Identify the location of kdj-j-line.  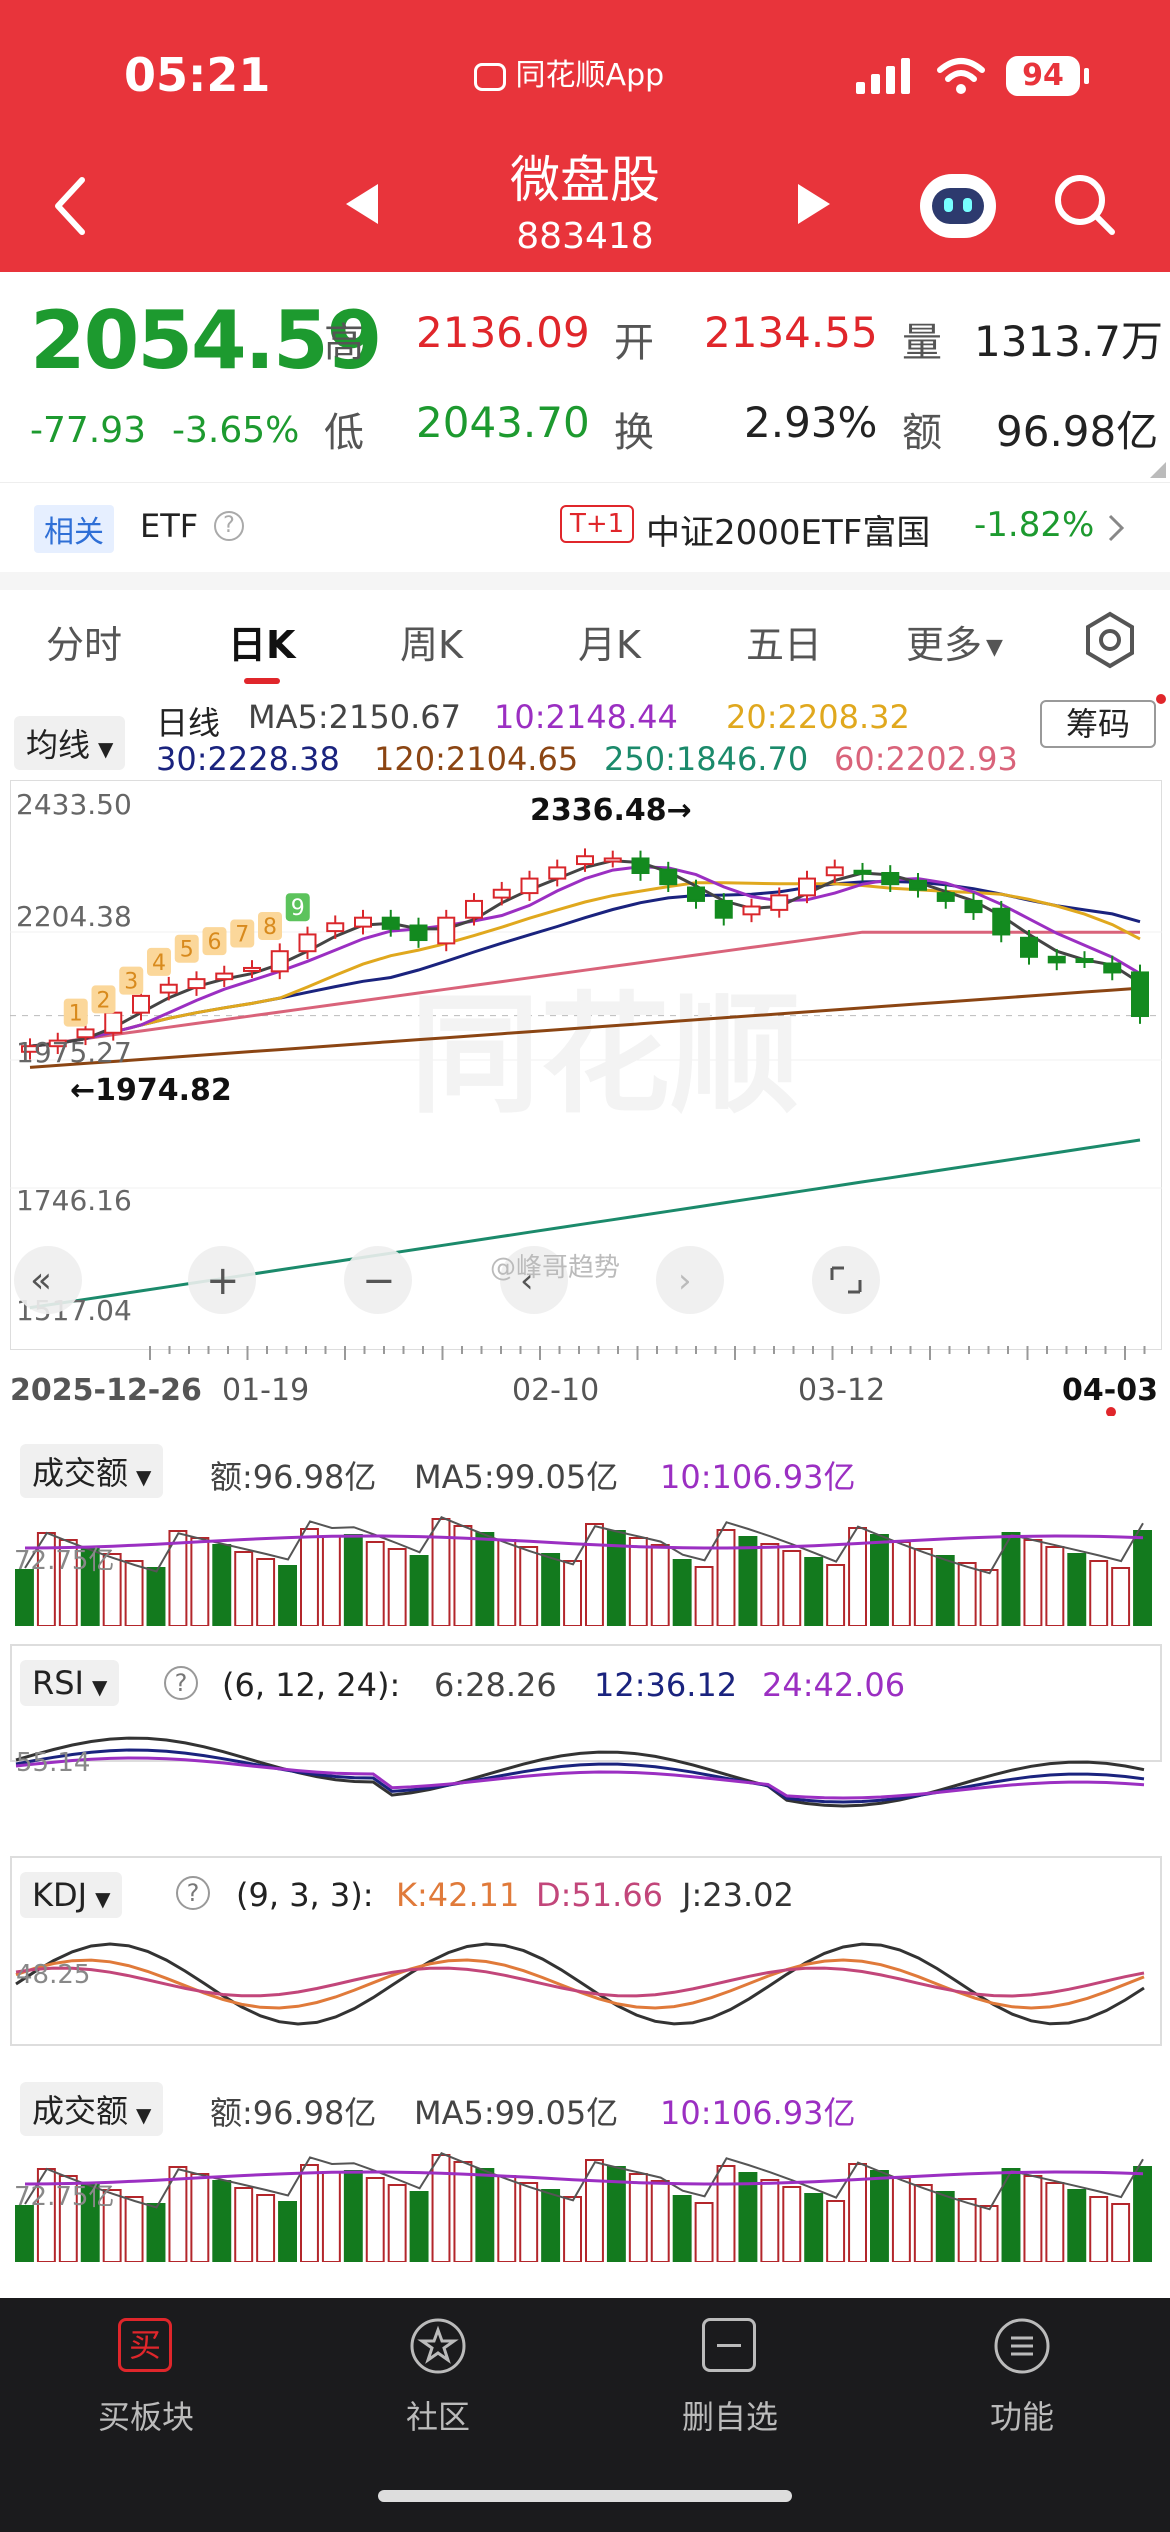
(580, 1984).